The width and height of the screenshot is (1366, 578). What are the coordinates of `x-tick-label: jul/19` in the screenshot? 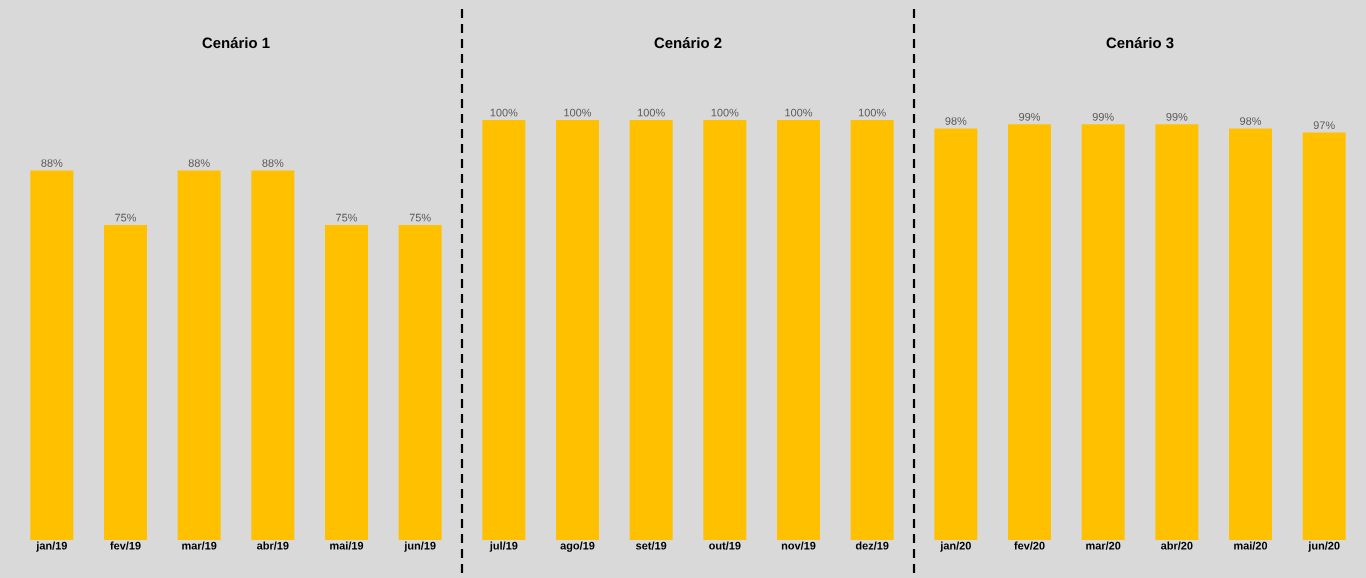 It's located at (503, 546).